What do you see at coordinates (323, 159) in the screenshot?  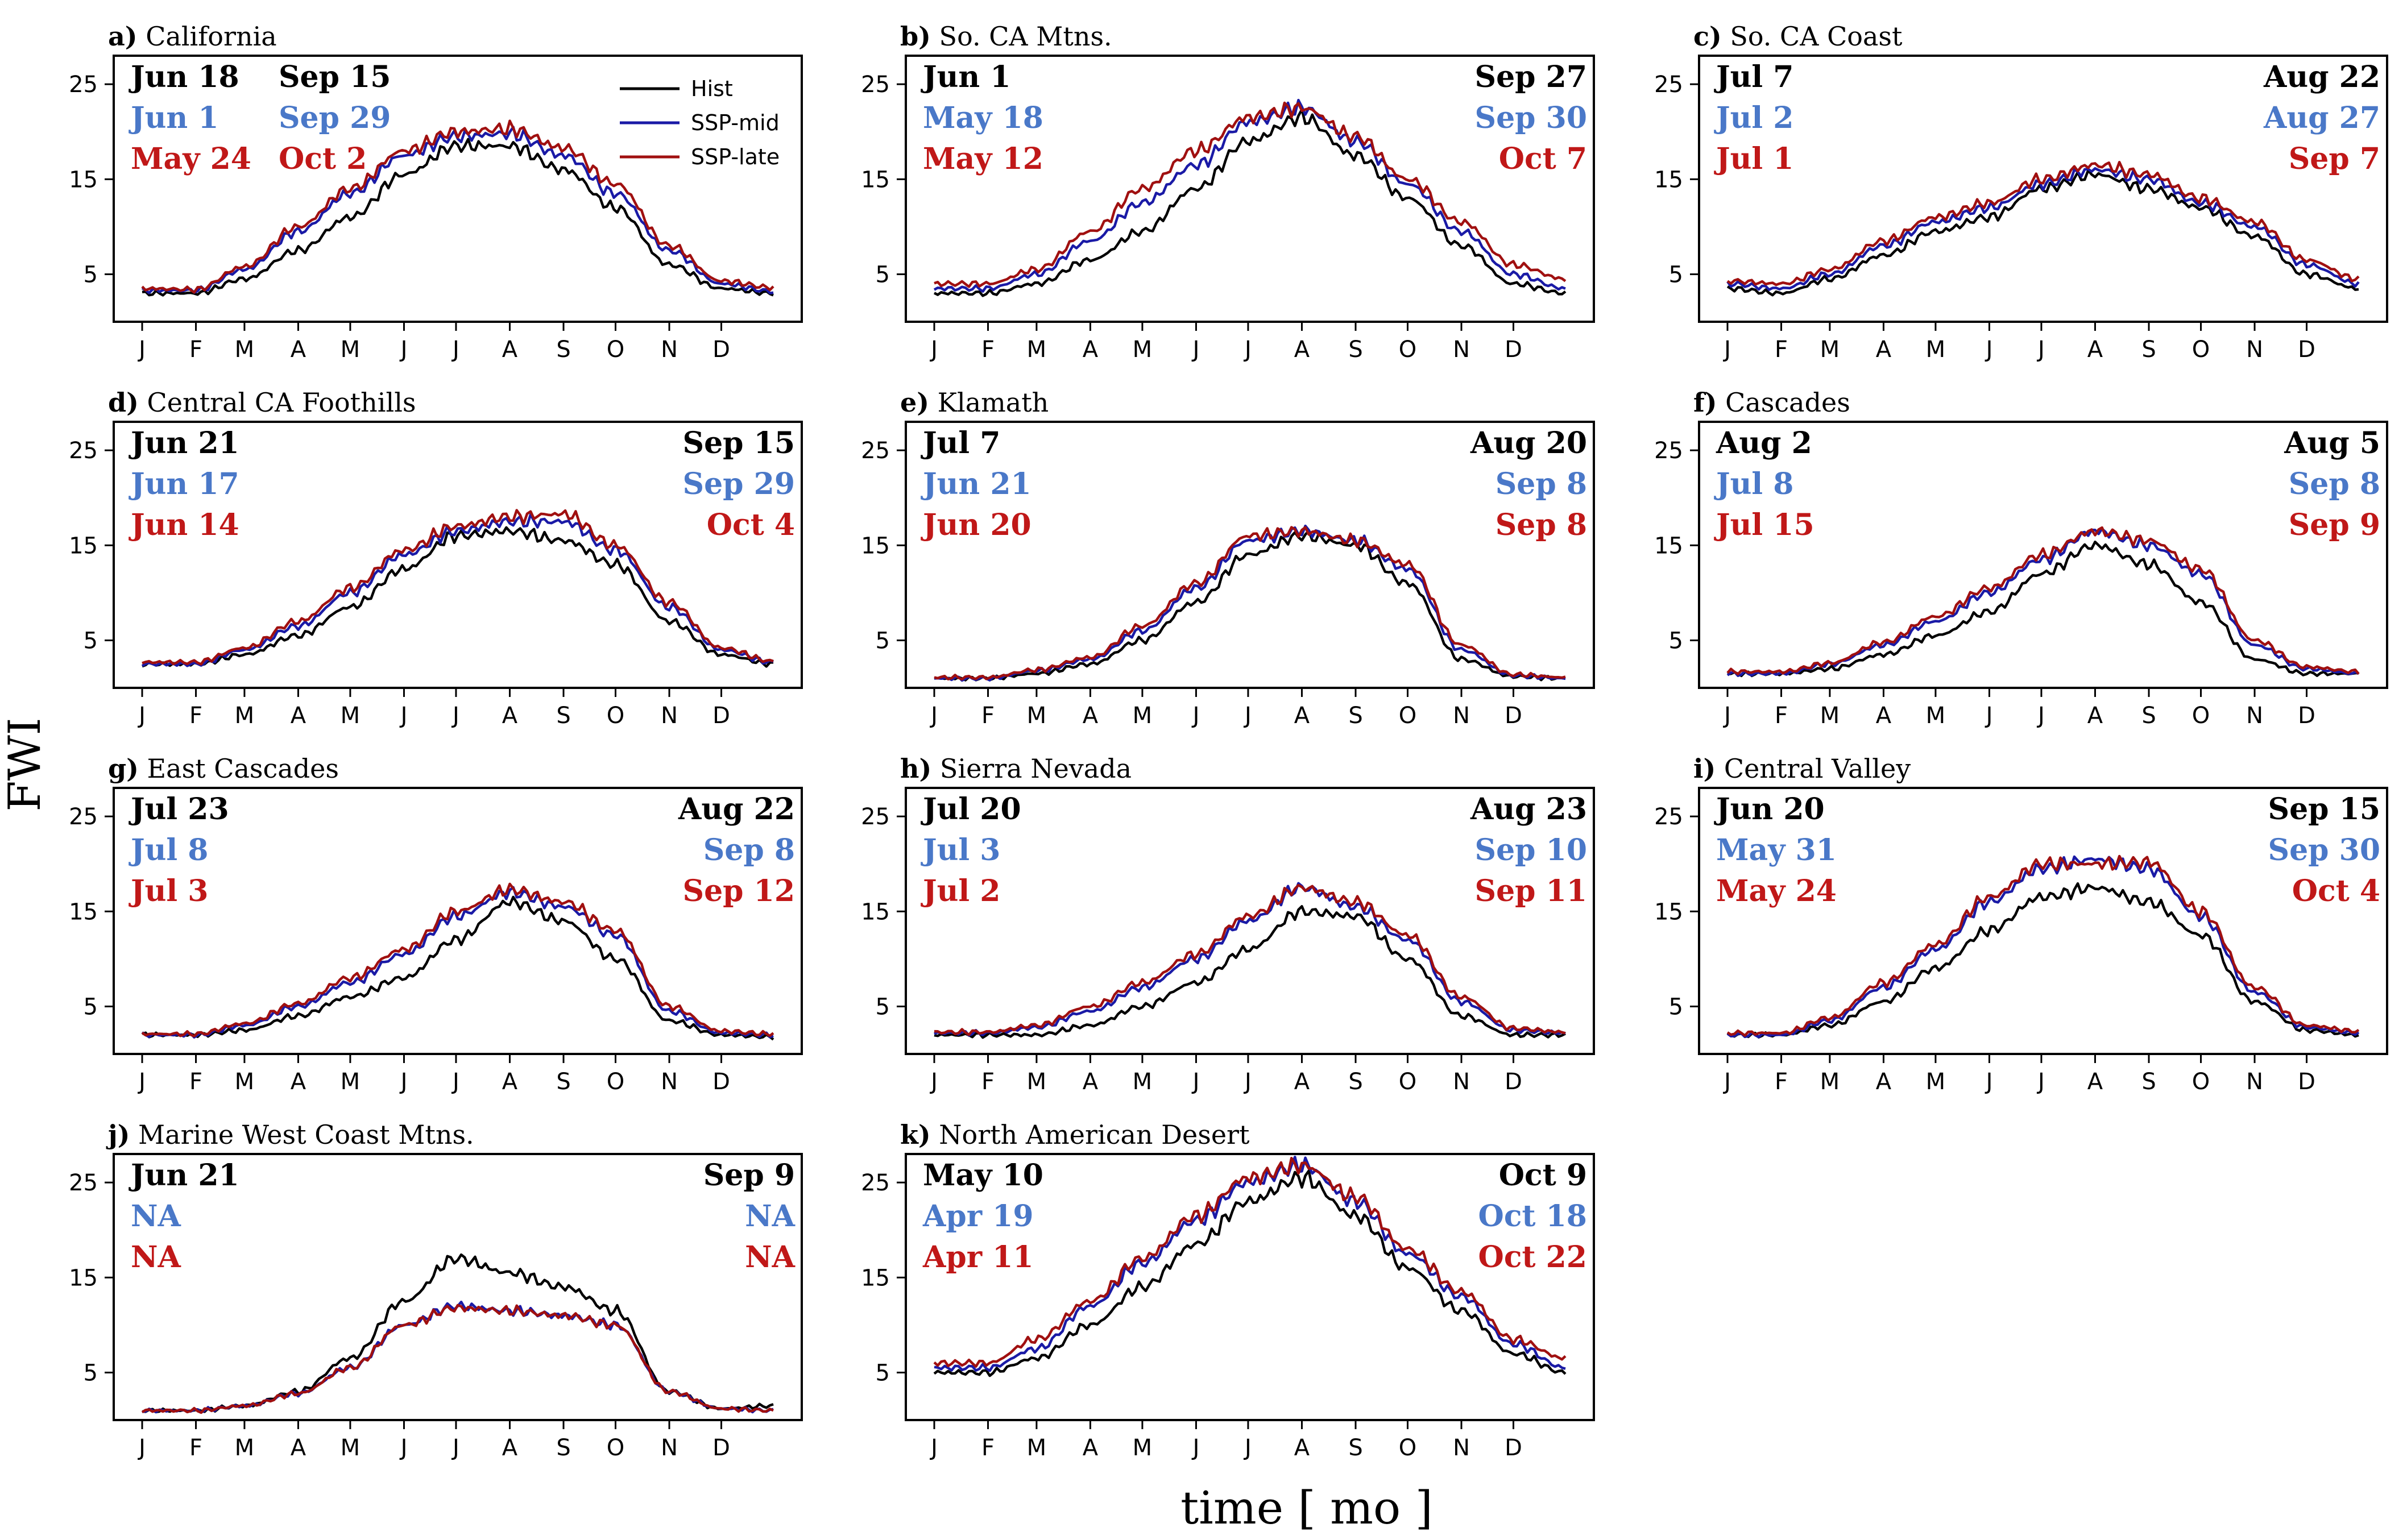 I see `fire-season-end-label: Oct 2` at bounding box center [323, 159].